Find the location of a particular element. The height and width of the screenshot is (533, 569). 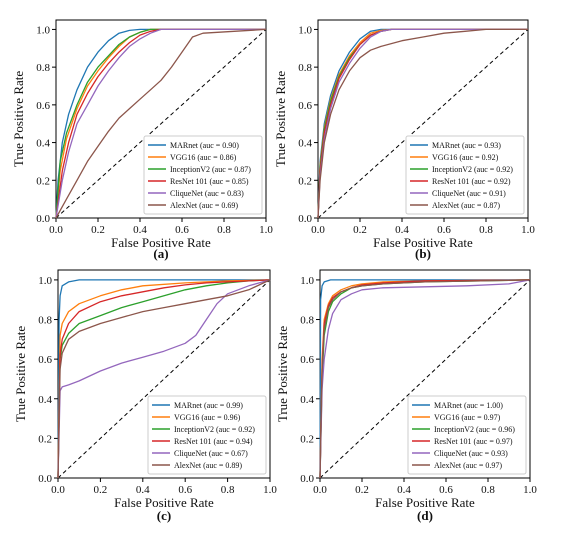

legend-entry: CliqueNet (auc = 0.67) is located at coordinates (211, 453).